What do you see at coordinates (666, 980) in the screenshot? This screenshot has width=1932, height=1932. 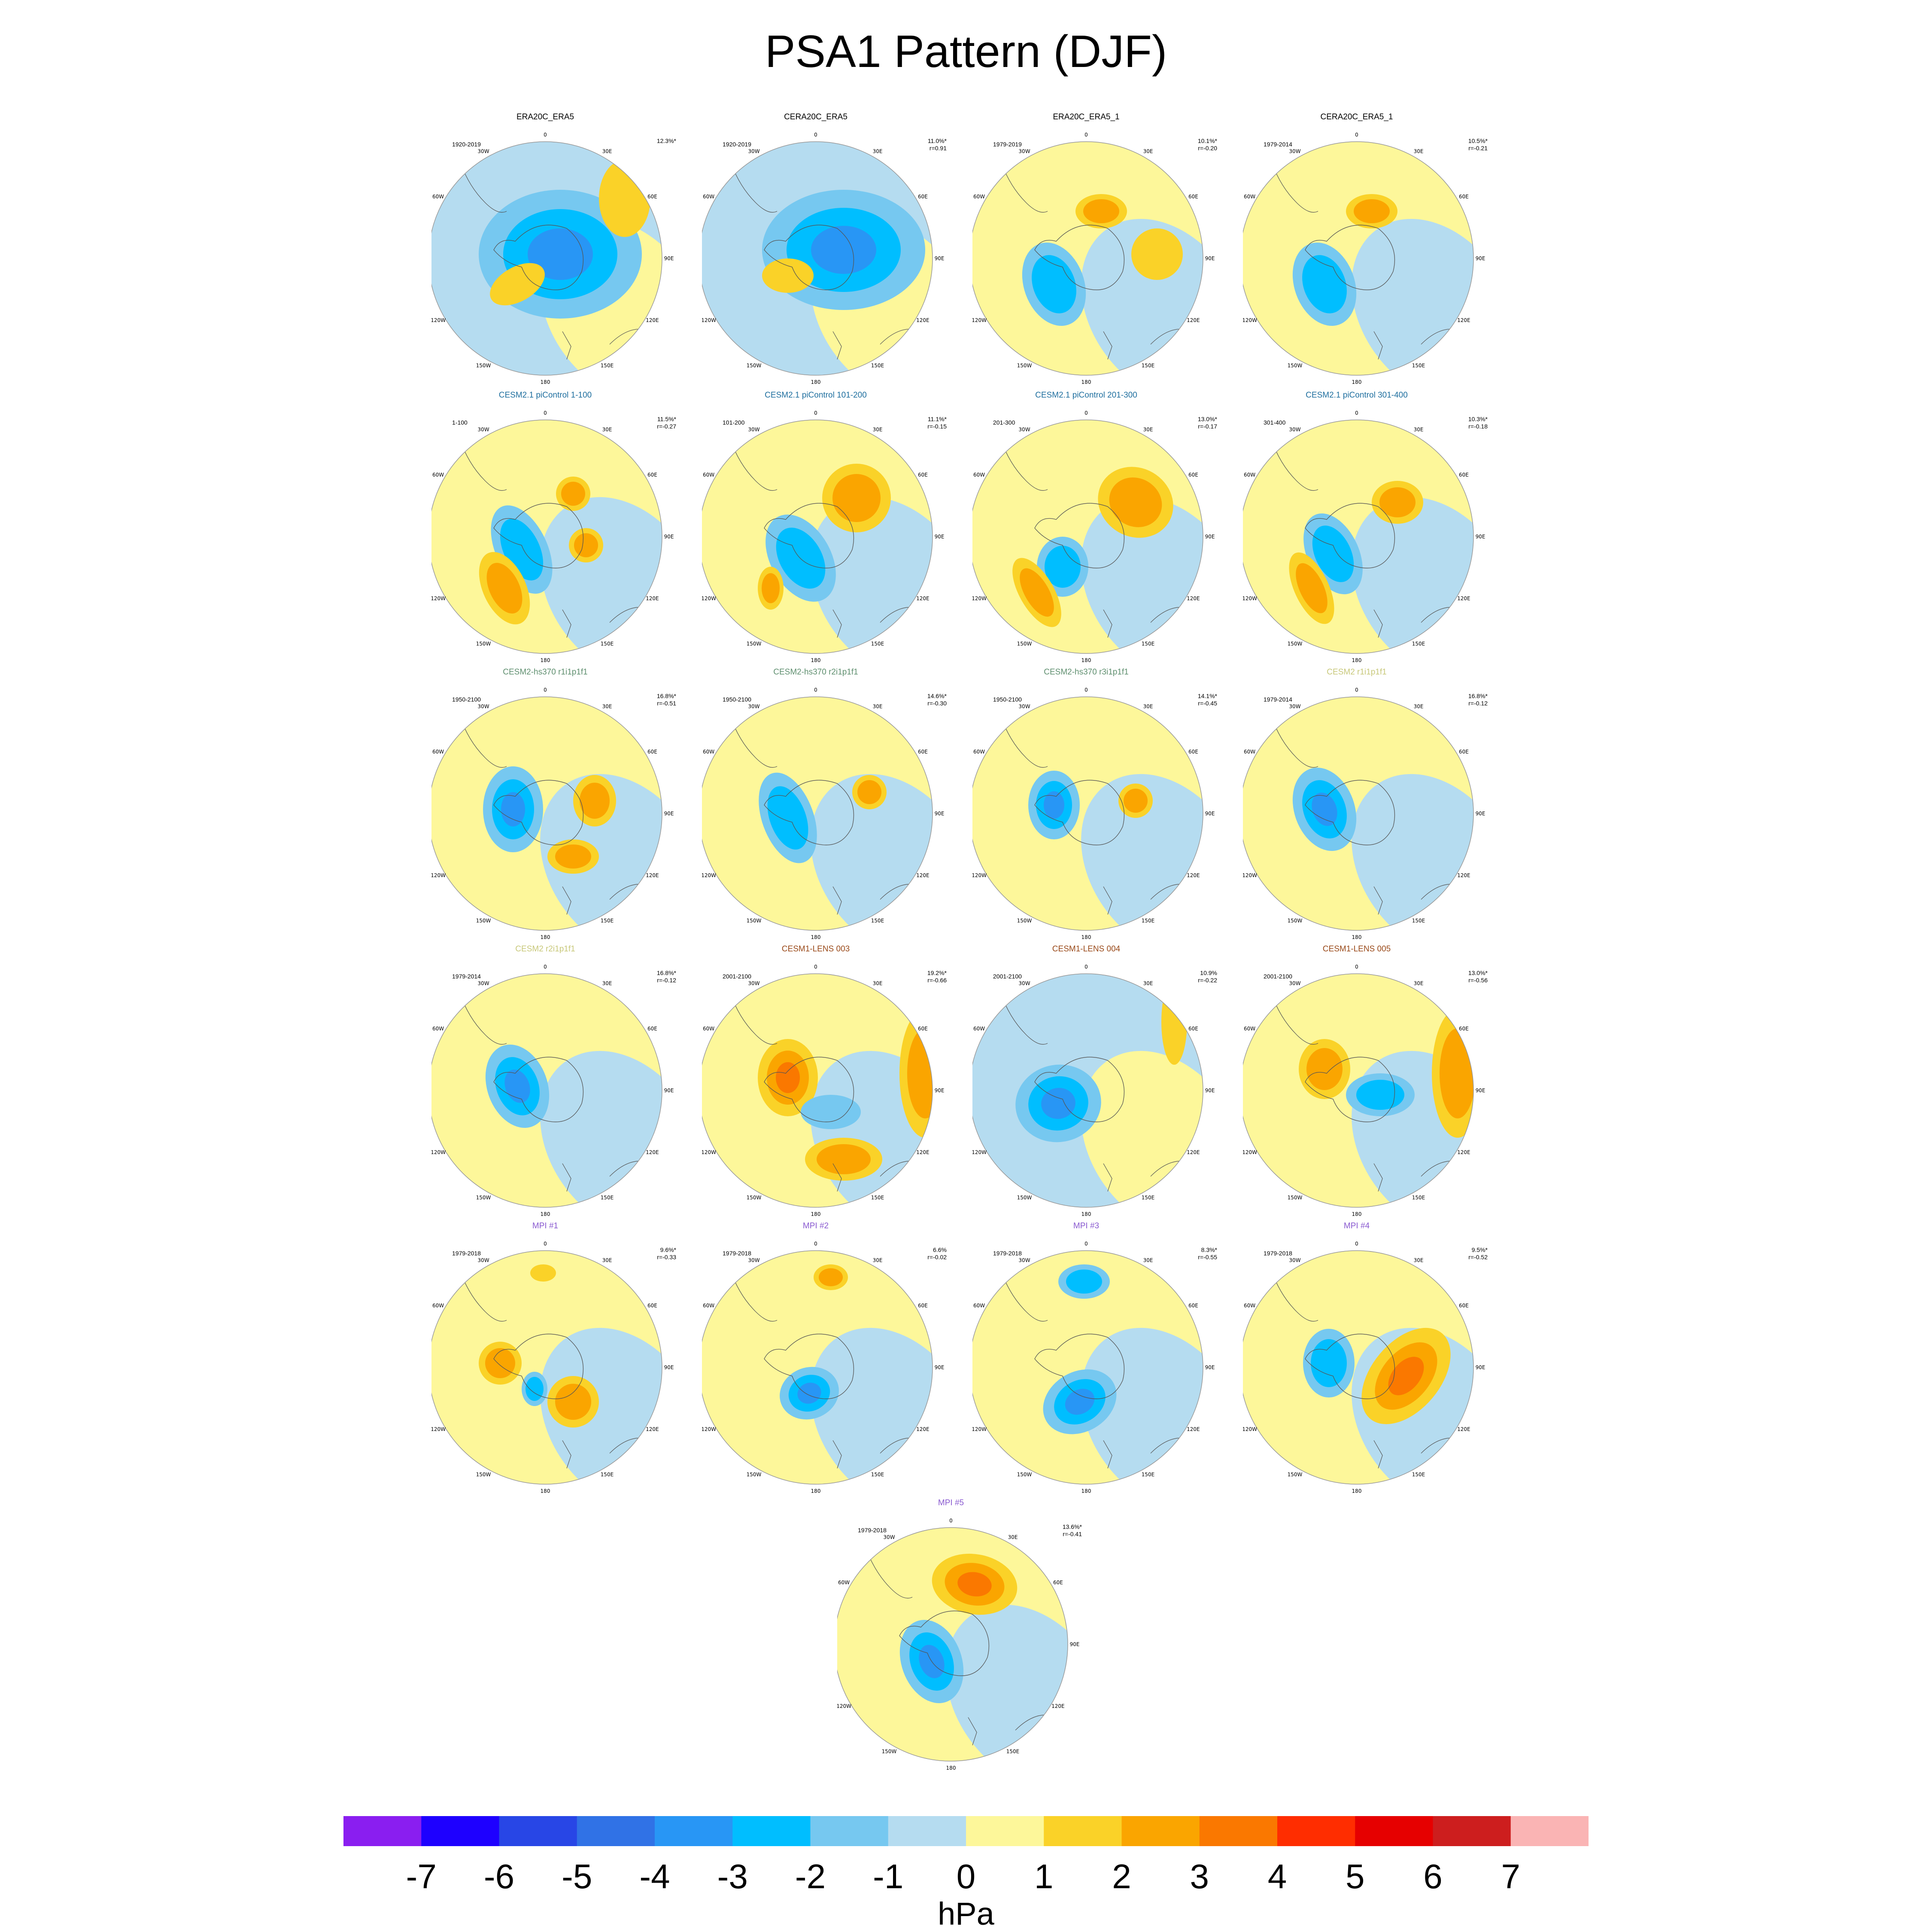 I see `panel-correlation: r=-0.12` at bounding box center [666, 980].